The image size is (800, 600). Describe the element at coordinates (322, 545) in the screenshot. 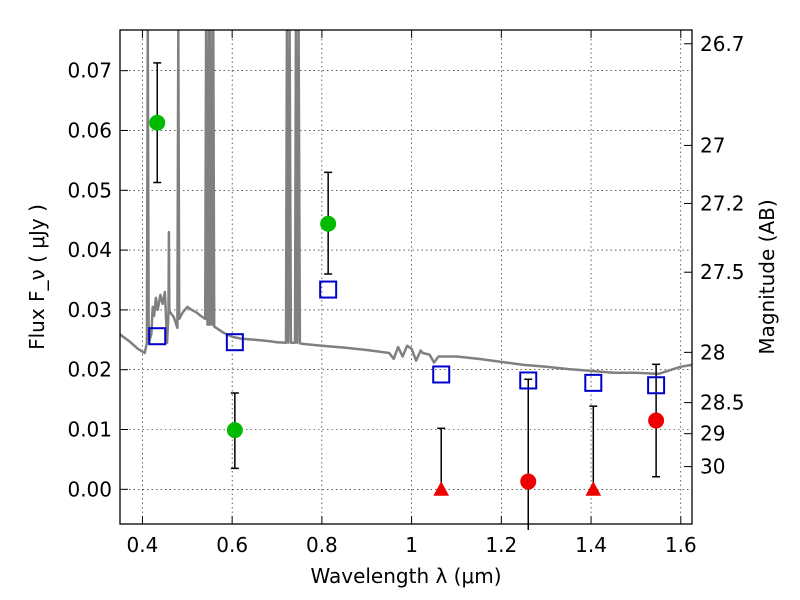

I see `x-tick-label: 0.8` at that location.